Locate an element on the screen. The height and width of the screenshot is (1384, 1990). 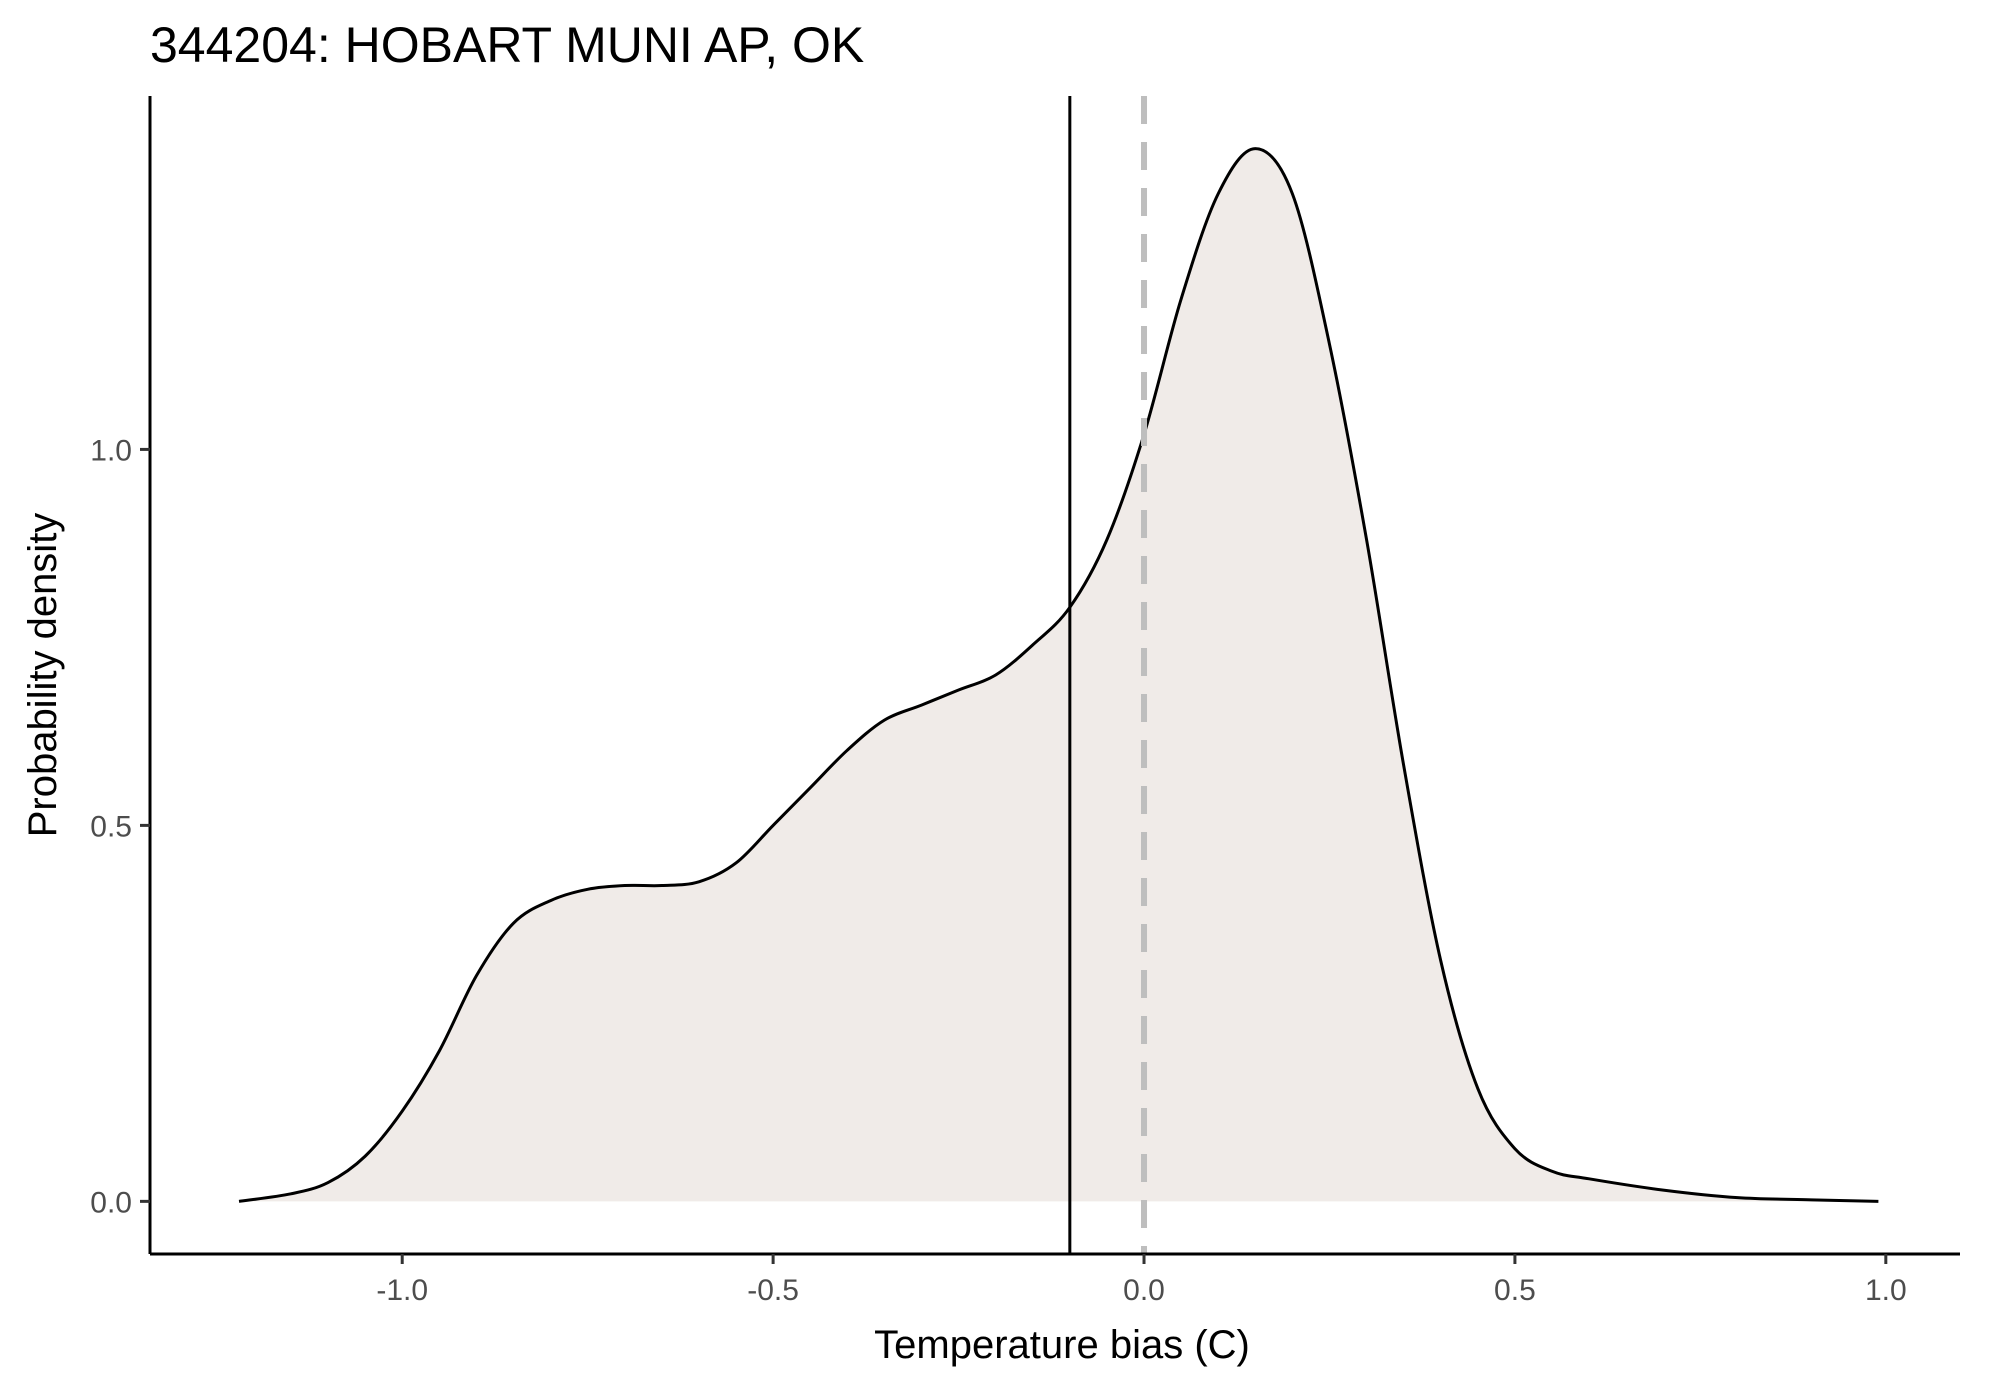
x-tick-label: -0.5 is located at coordinates (773, 1290).